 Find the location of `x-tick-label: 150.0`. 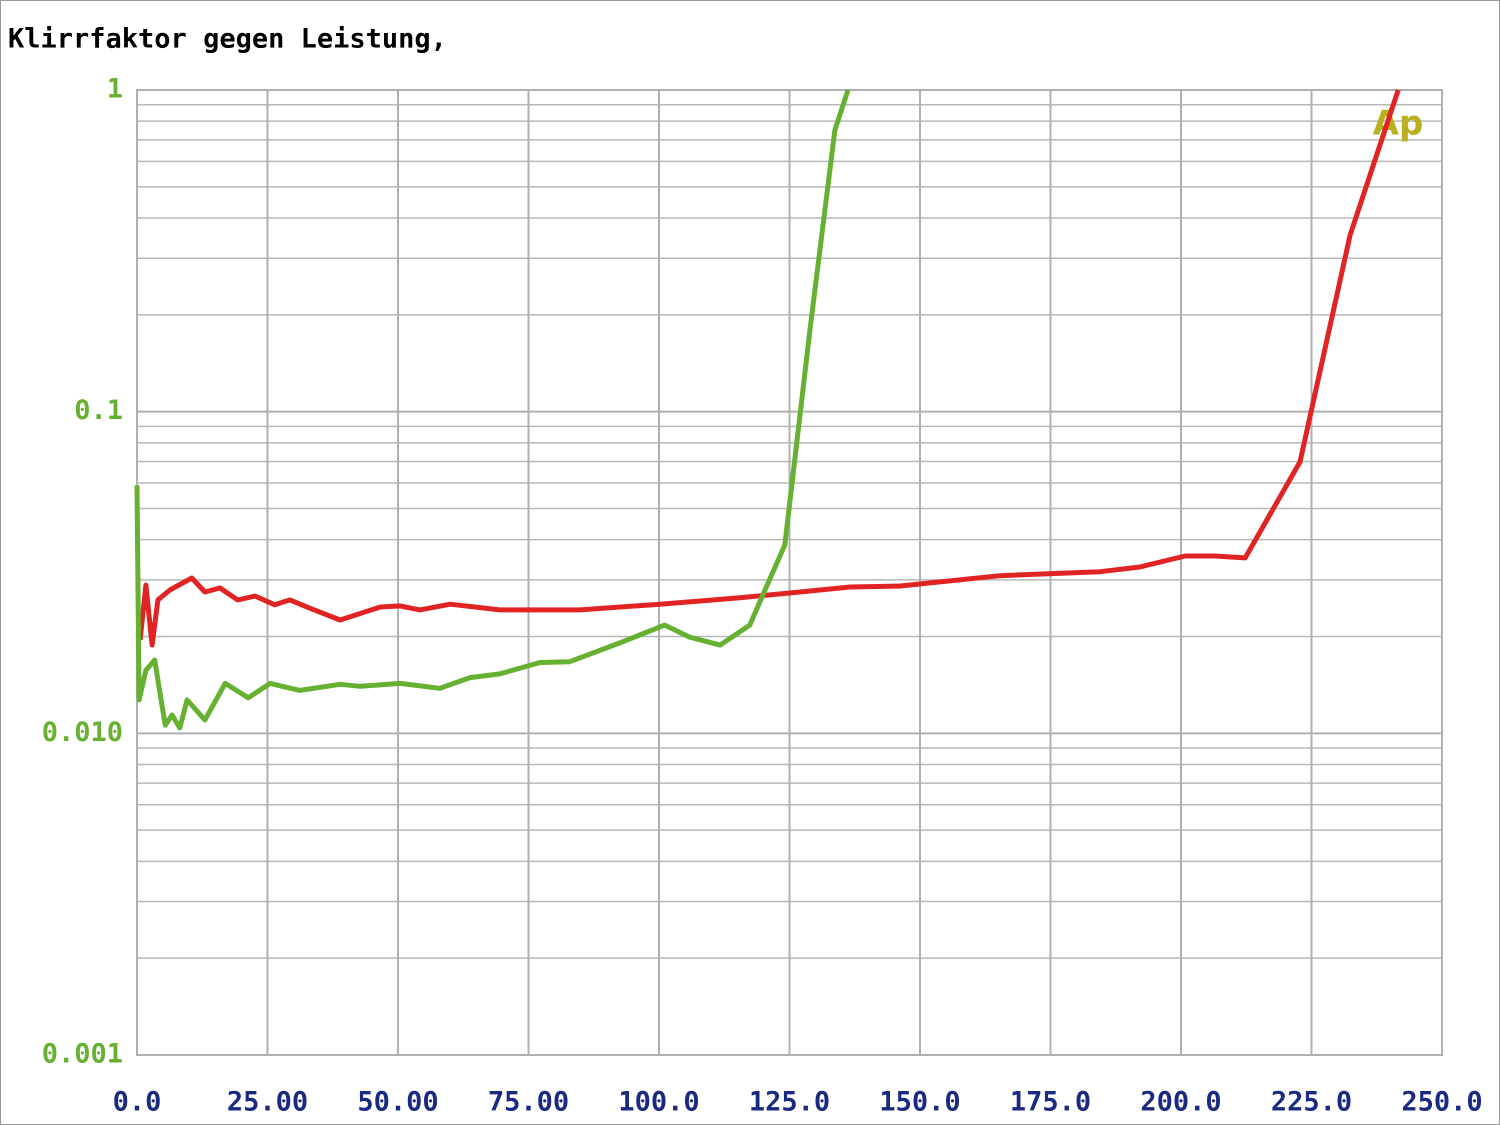

x-tick-label: 150.0 is located at coordinates (919, 1102).